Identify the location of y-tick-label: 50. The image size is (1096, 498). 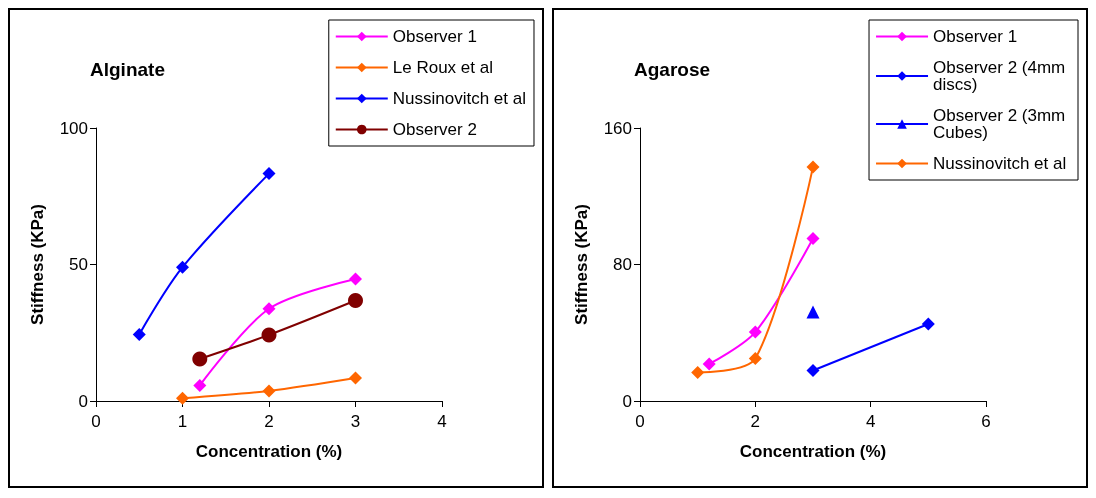
(78, 264).